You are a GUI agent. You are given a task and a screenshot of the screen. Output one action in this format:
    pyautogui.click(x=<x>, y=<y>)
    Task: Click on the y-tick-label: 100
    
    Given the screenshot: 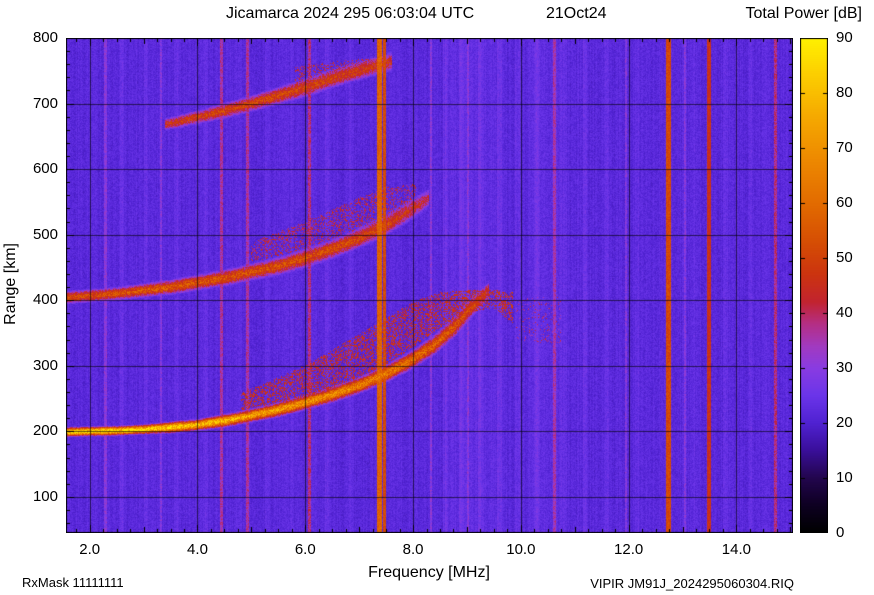 What is the action you would take?
    pyautogui.click(x=45, y=496)
    